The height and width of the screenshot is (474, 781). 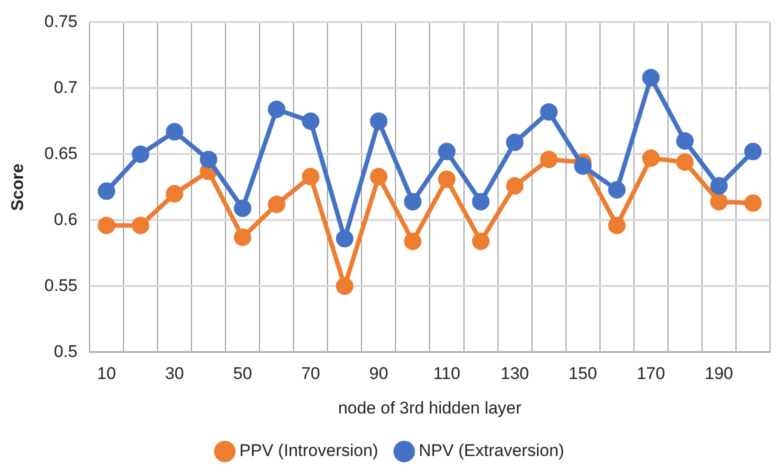 What do you see at coordinates (491, 450) in the screenshot?
I see `legend-label: NPV (Extraversion)` at bounding box center [491, 450].